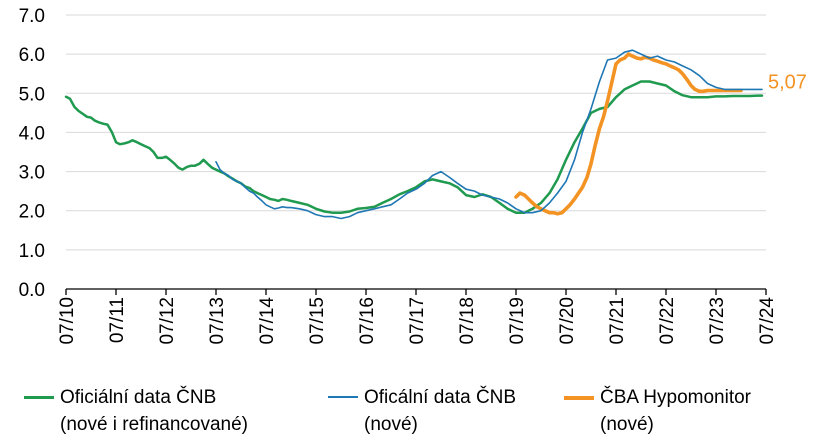 The width and height of the screenshot is (814, 446). I want to click on legend-label-cba: ČBA Hypomonitor (nové), so click(676, 411).